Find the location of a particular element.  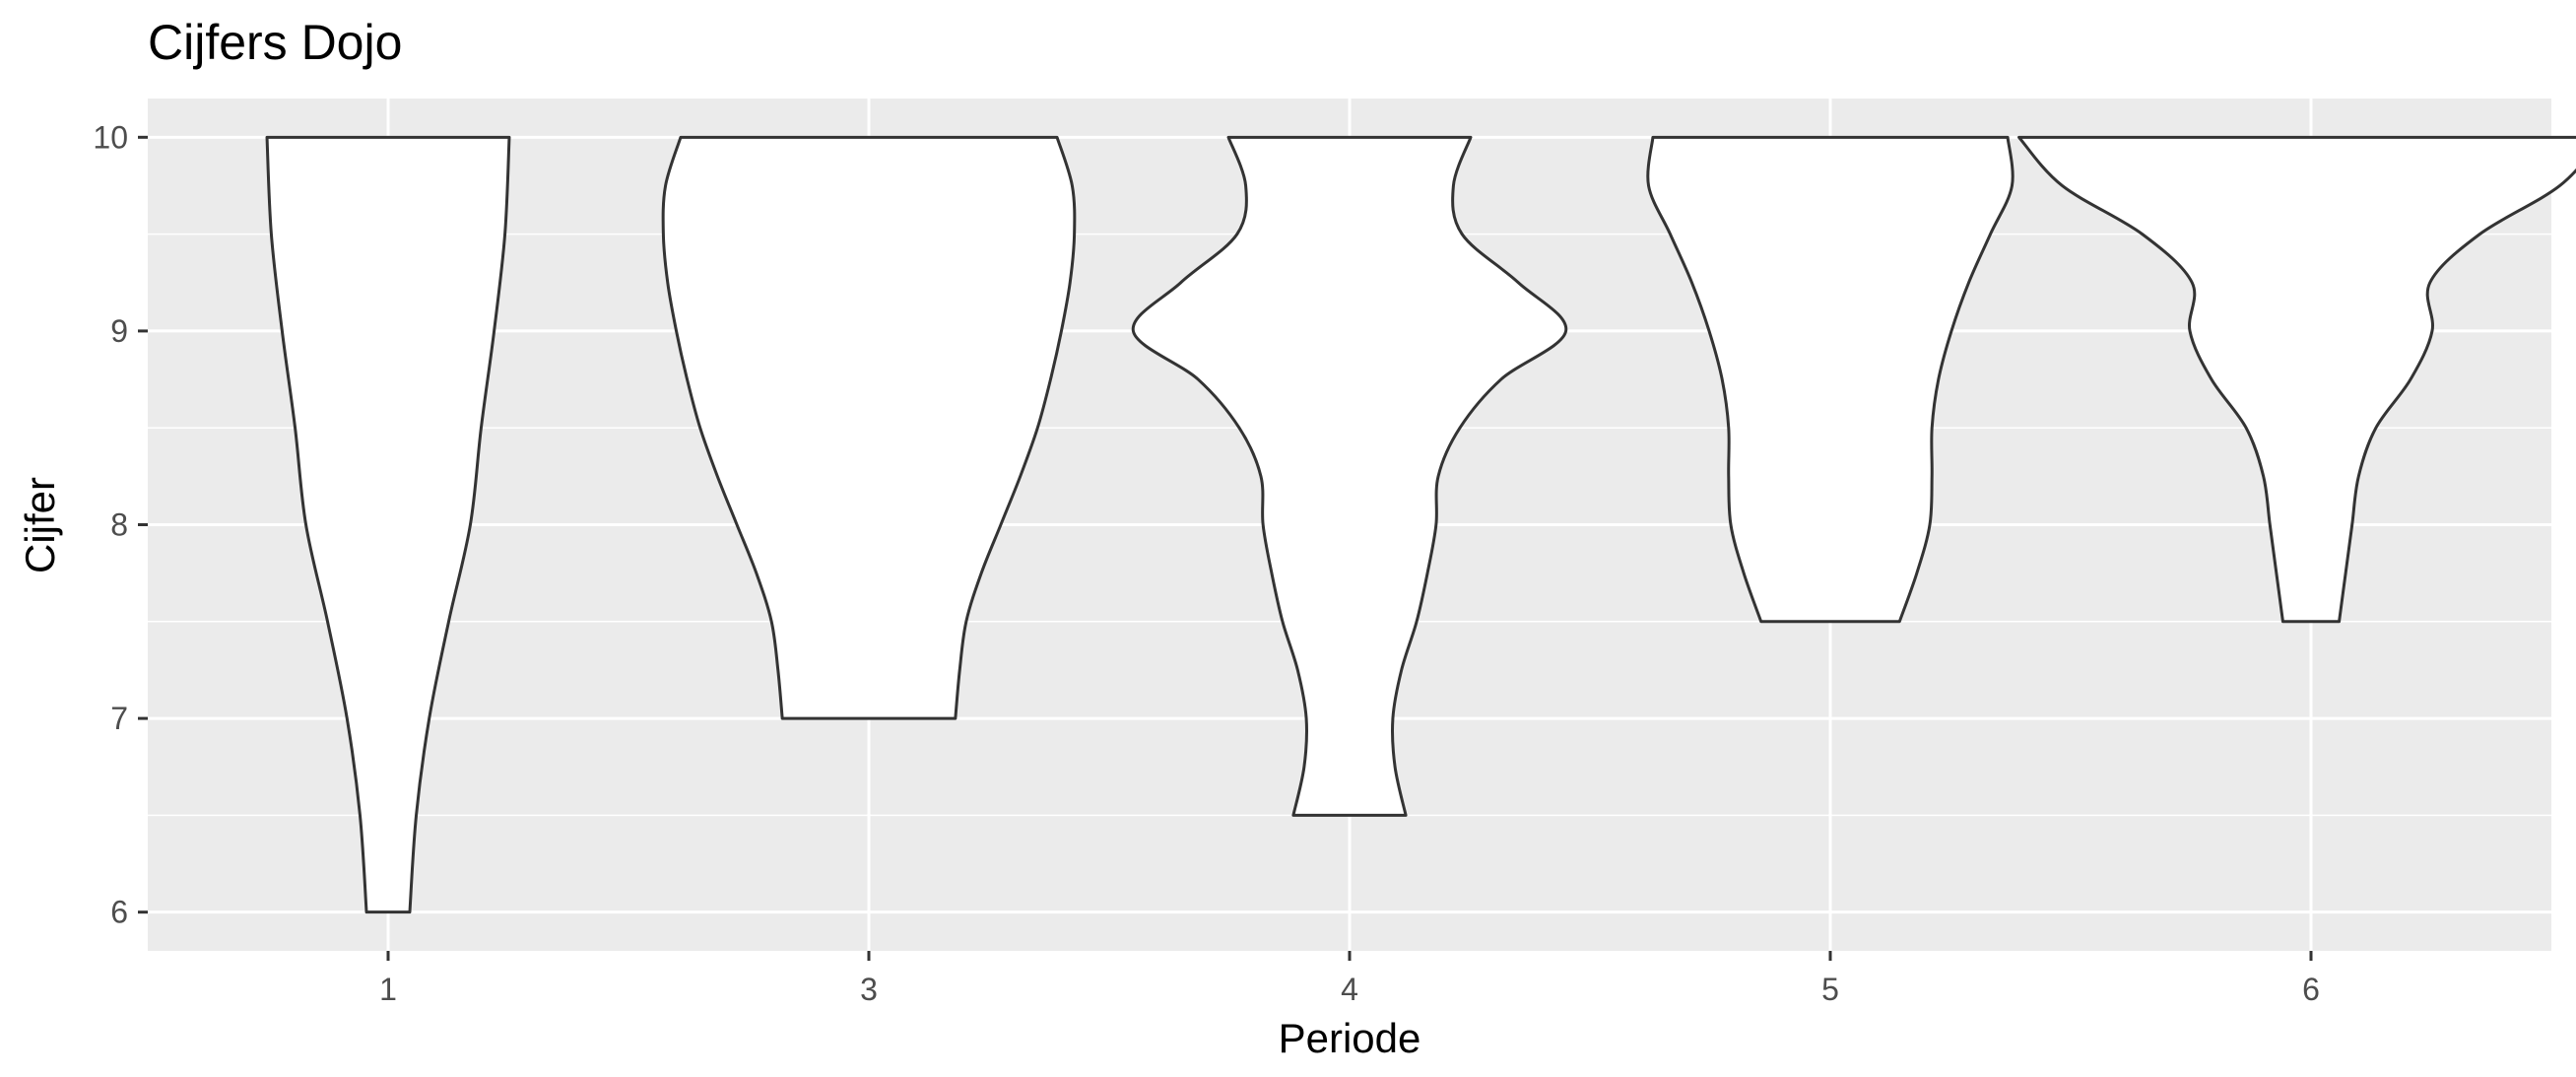

x-axis-title: Periode is located at coordinates (1350, 1038).